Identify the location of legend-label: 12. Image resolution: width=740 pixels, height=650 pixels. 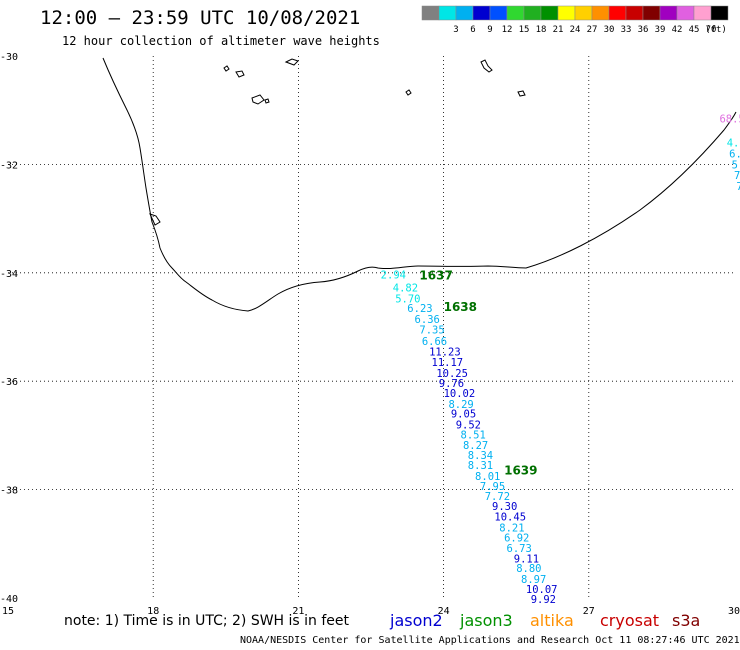
(507, 30).